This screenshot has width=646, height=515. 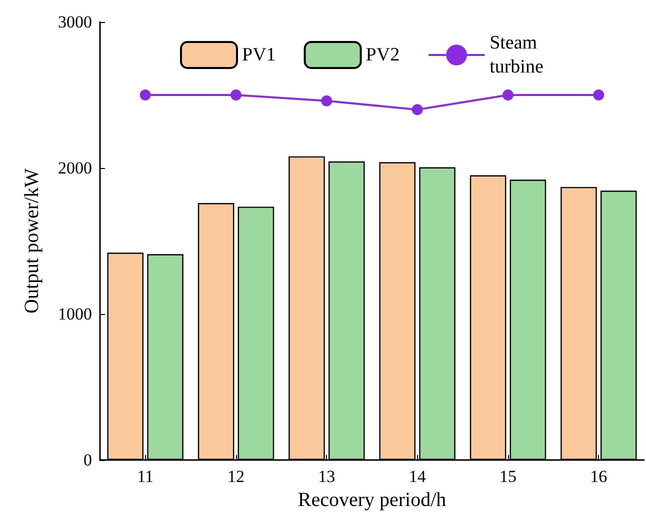 What do you see at coordinates (145, 476) in the screenshot?
I see `x-tick-label: 11` at bounding box center [145, 476].